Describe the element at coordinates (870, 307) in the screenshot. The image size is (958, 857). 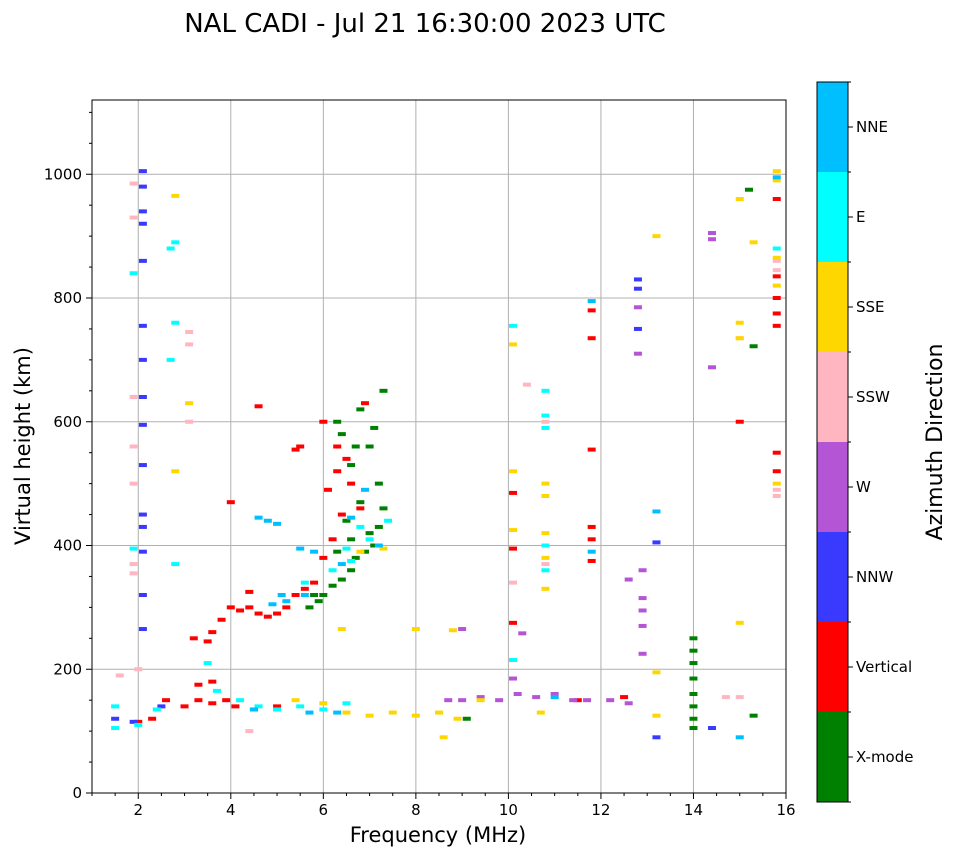
I see `colorbar-label: SSE` at that location.